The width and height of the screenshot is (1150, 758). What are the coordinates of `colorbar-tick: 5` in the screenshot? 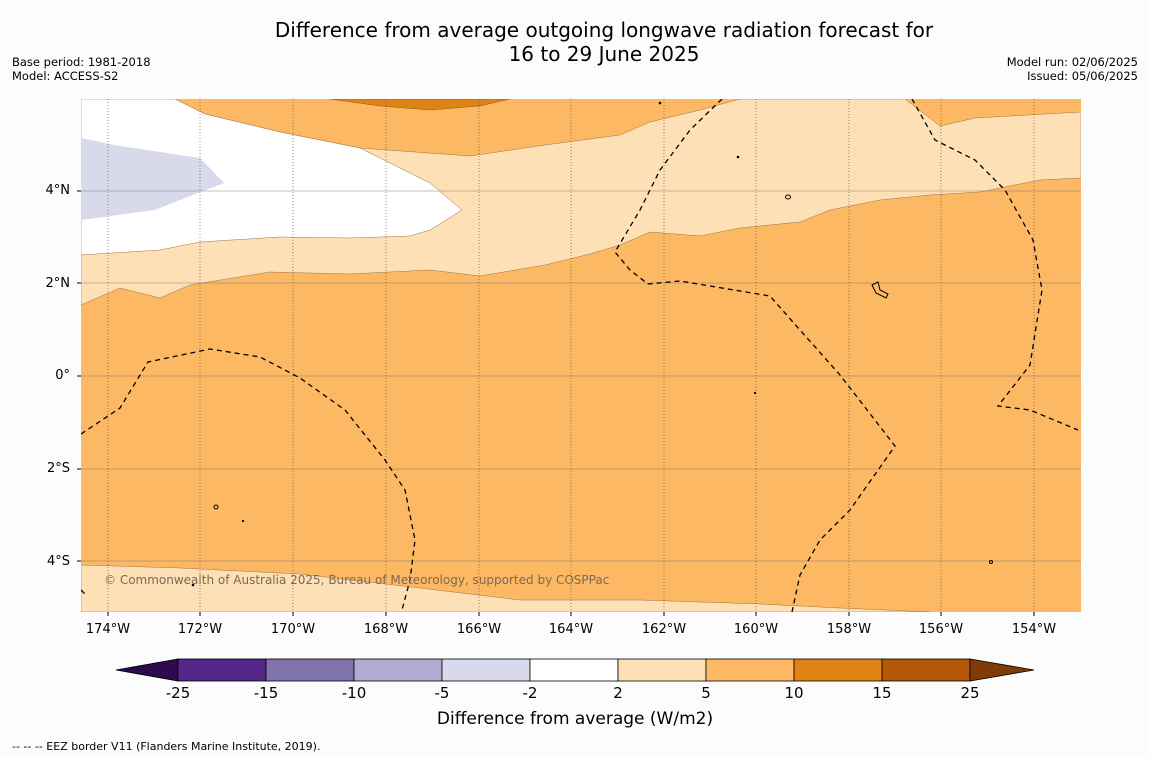 It's located at (706, 693).